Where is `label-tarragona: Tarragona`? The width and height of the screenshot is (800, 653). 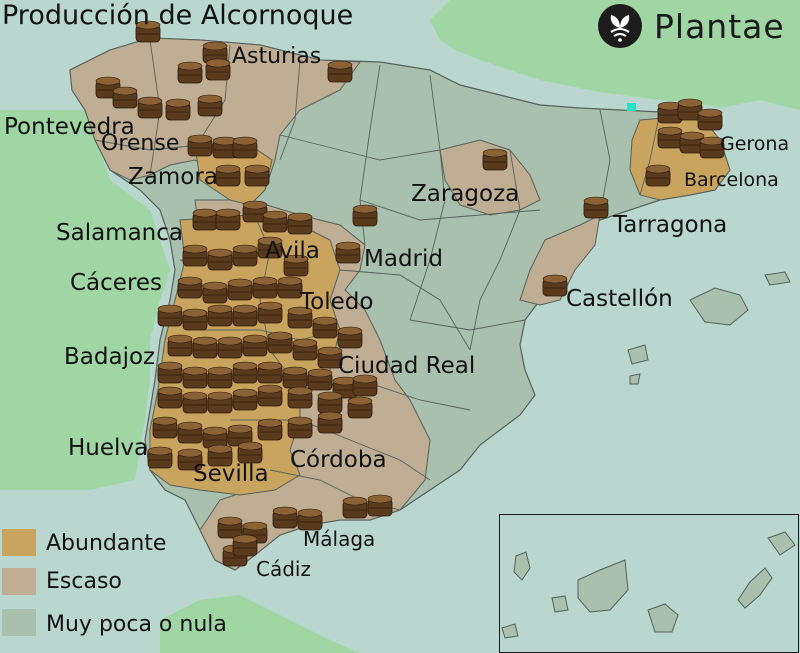 label-tarragona: Tarragona is located at coordinates (670, 225).